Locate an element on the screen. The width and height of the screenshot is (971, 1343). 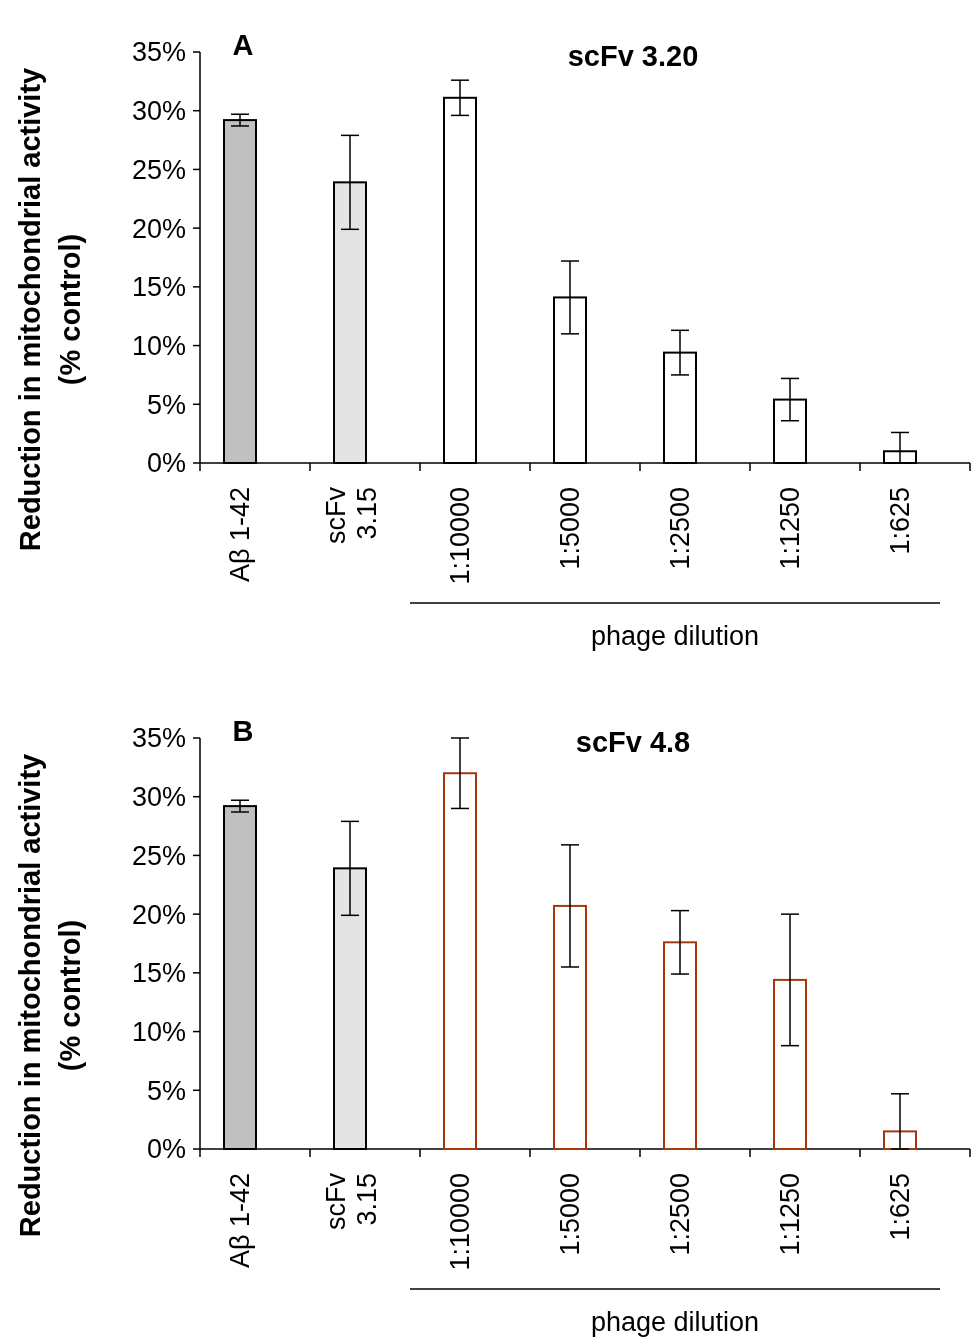
annotation: A is located at coordinates (243, 45).